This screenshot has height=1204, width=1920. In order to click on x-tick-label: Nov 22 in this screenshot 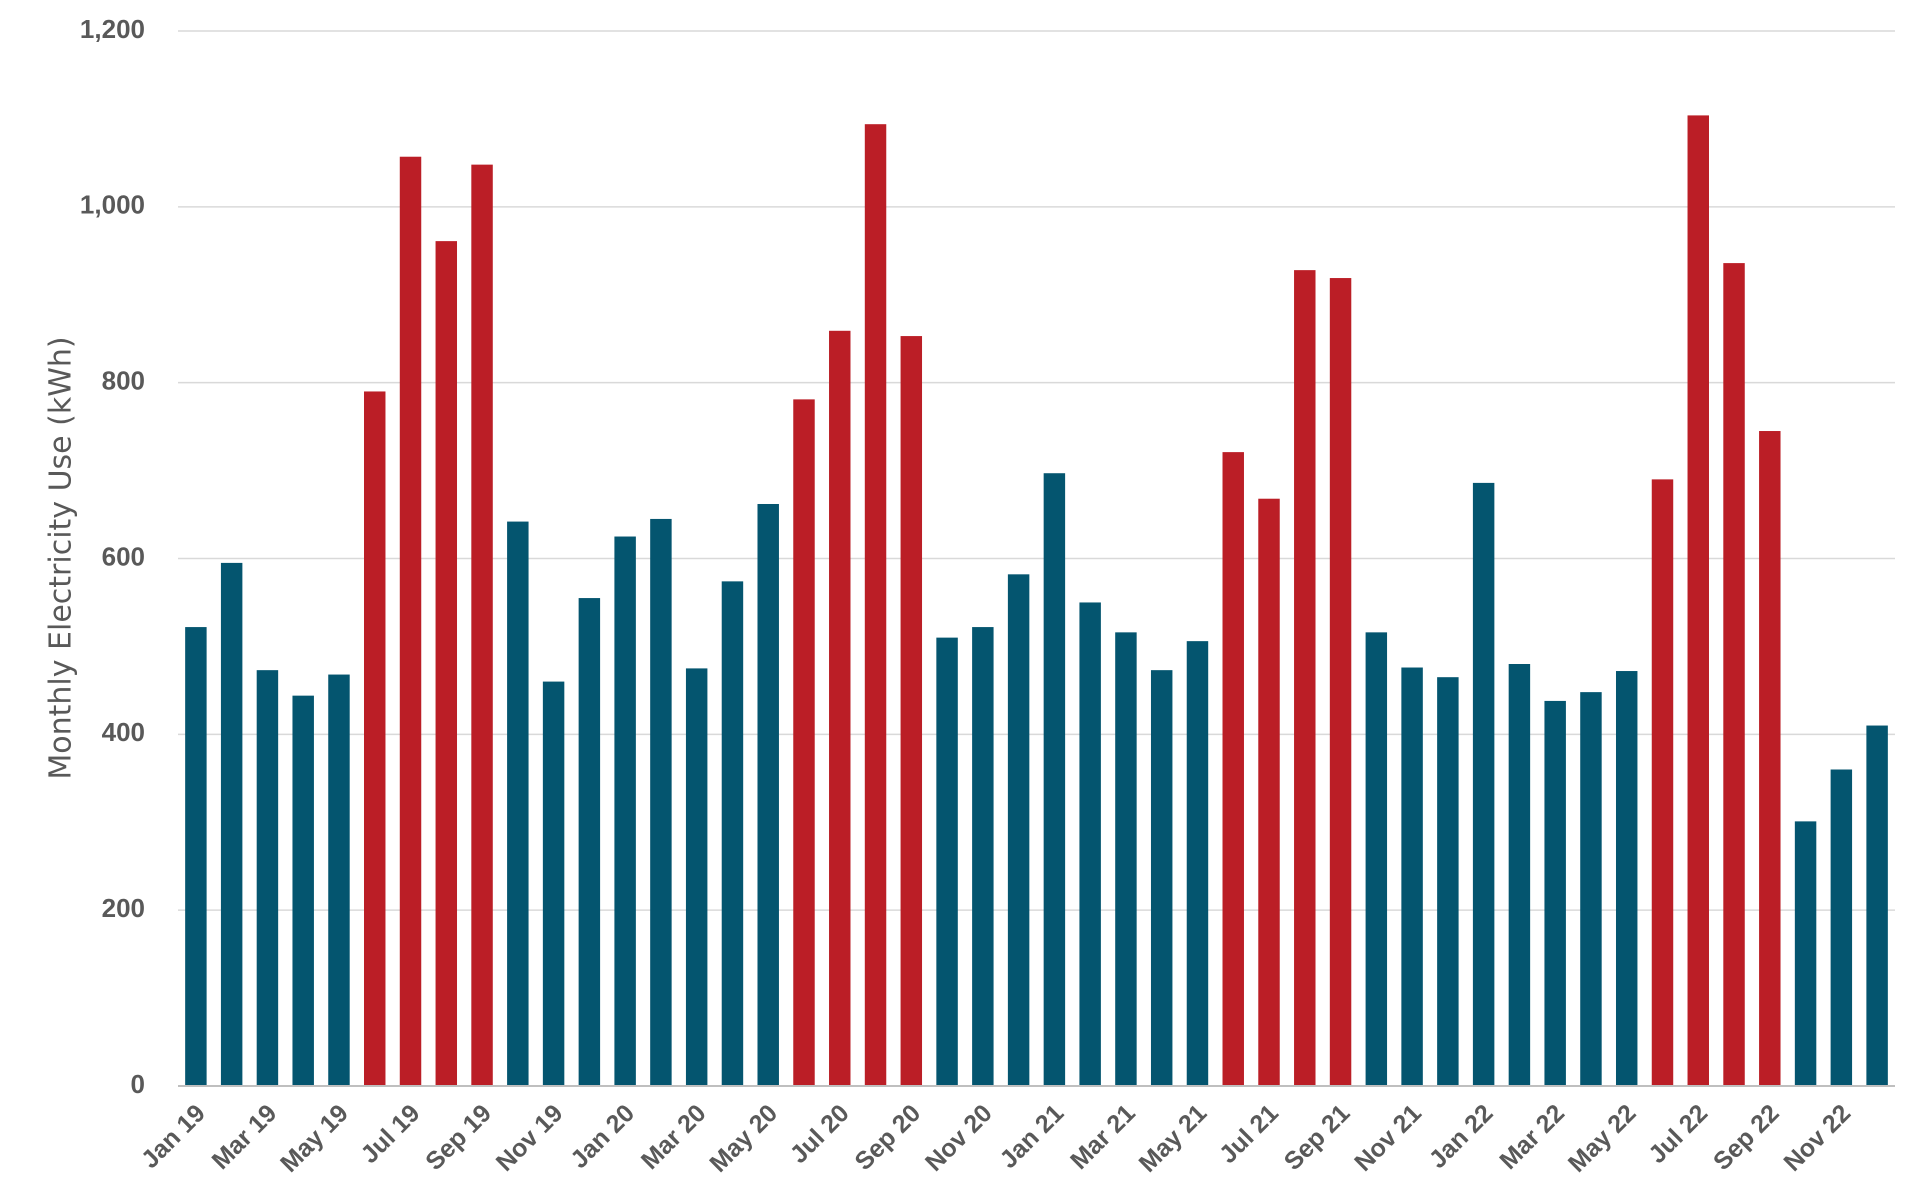, I will do `click(1817, 1138)`.